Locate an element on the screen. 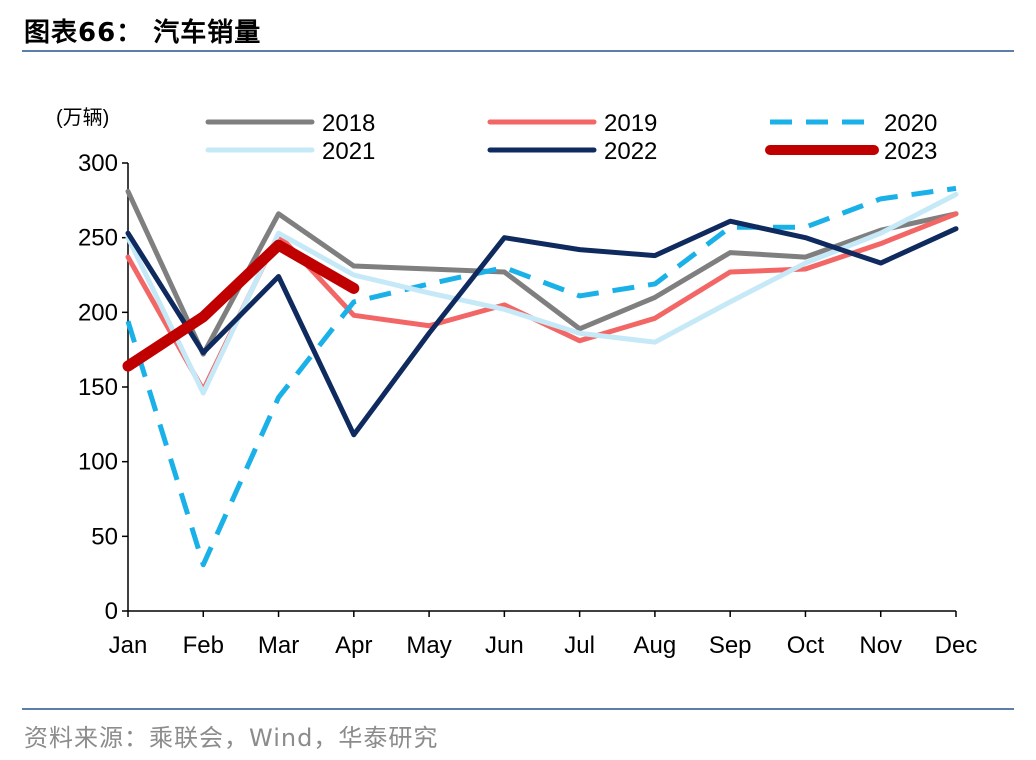 The height and width of the screenshot is (760, 1036). legend-label-2019: 2019 is located at coordinates (630, 123).